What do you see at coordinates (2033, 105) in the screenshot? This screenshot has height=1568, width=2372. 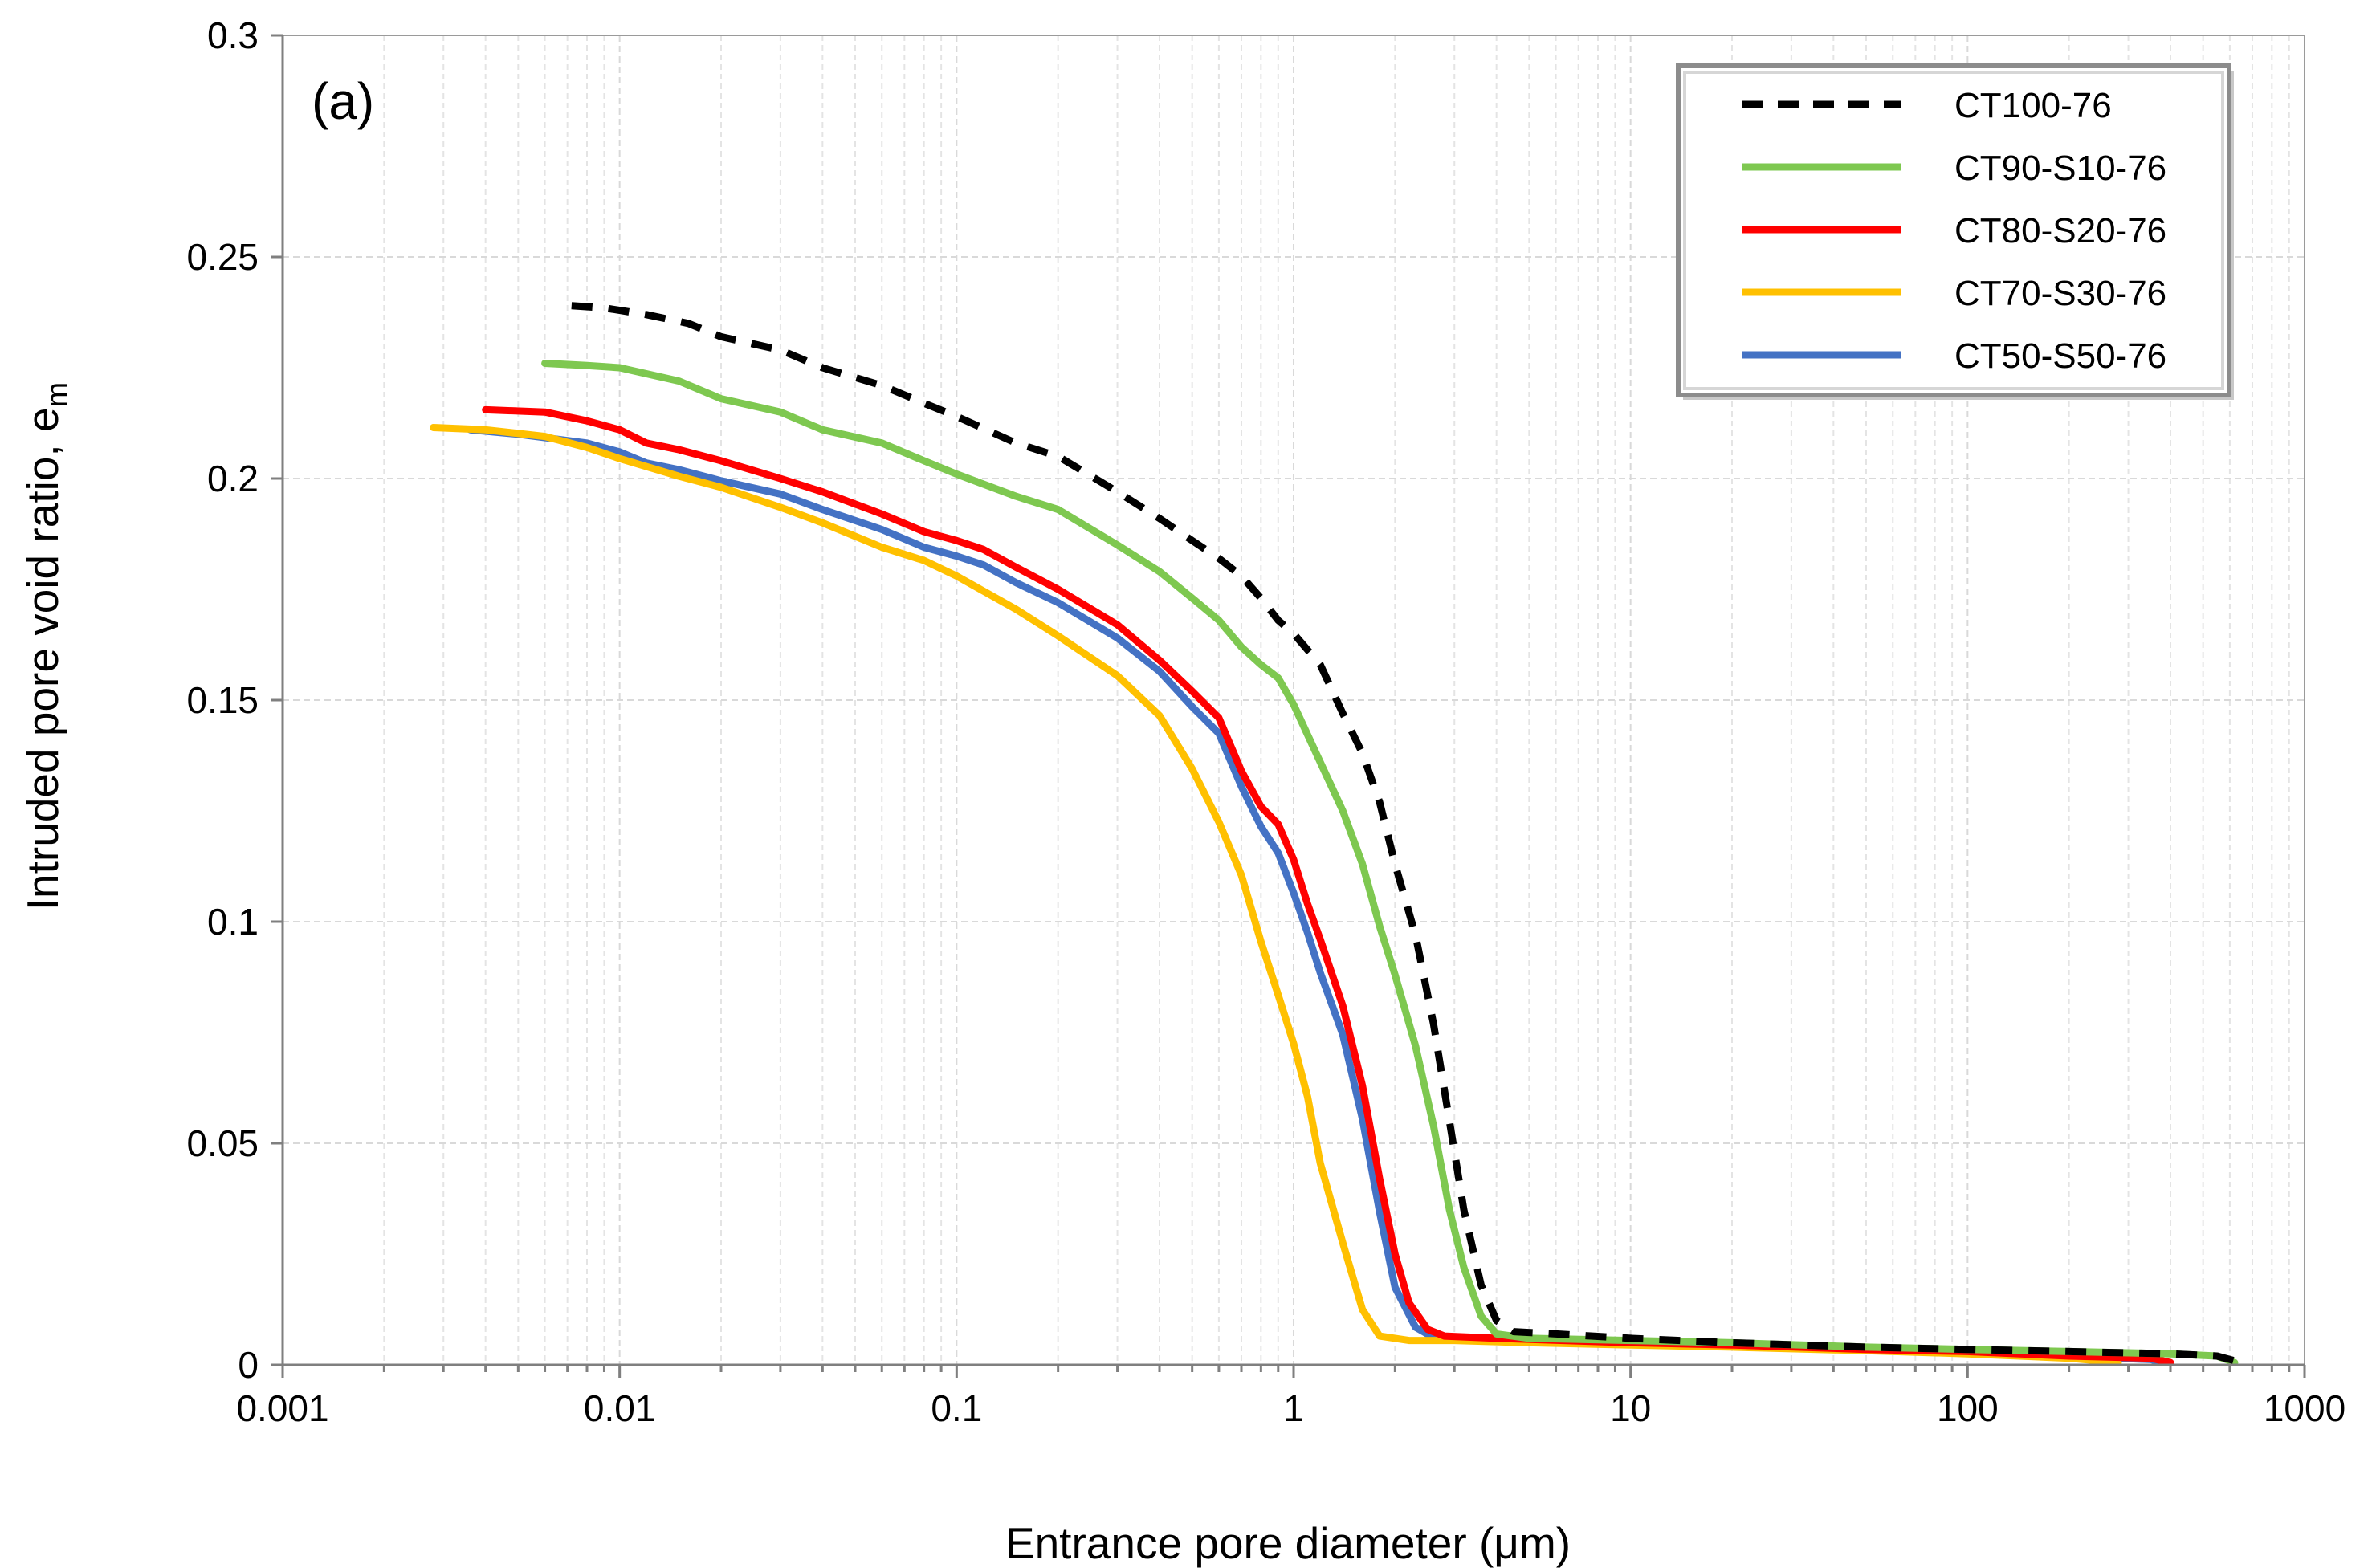 I see `legend-label-ct100-76: CT100-76` at bounding box center [2033, 105].